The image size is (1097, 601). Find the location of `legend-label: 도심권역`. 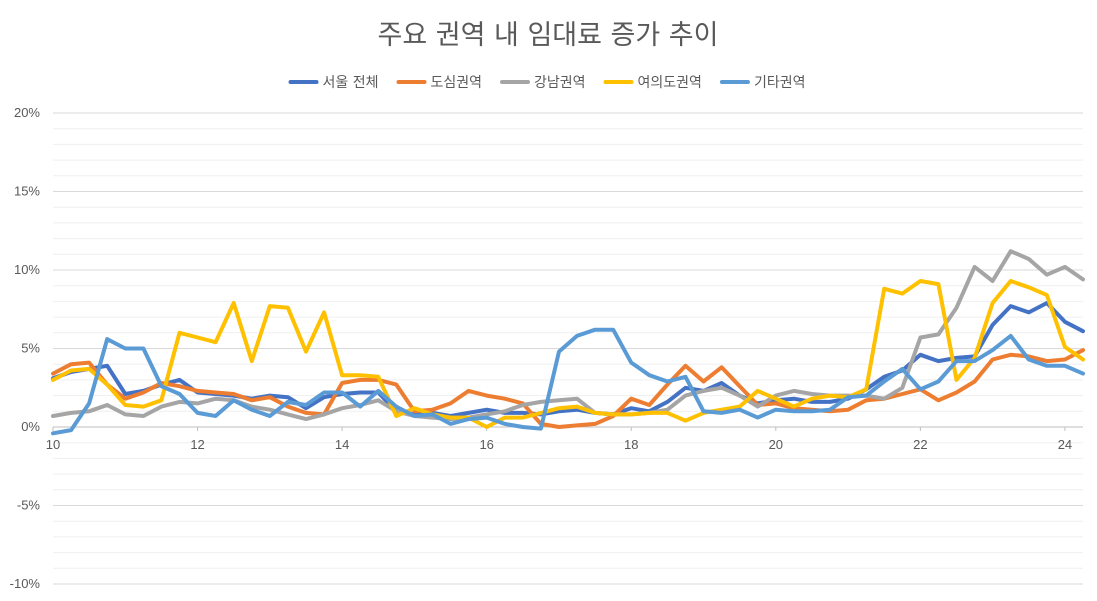

legend-label: 도심권역 is located at coordinates (457, 83).